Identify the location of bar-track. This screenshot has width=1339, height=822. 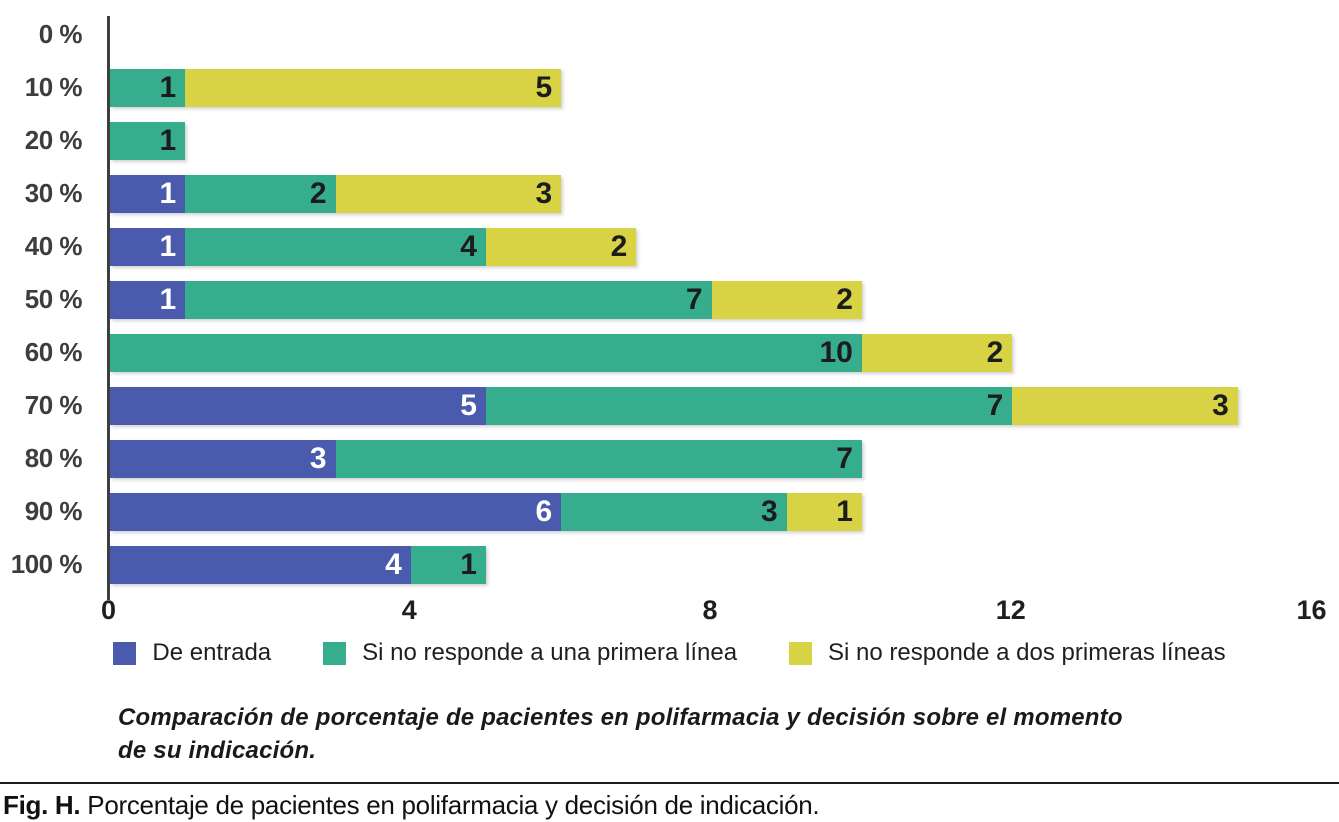
(711, 34).